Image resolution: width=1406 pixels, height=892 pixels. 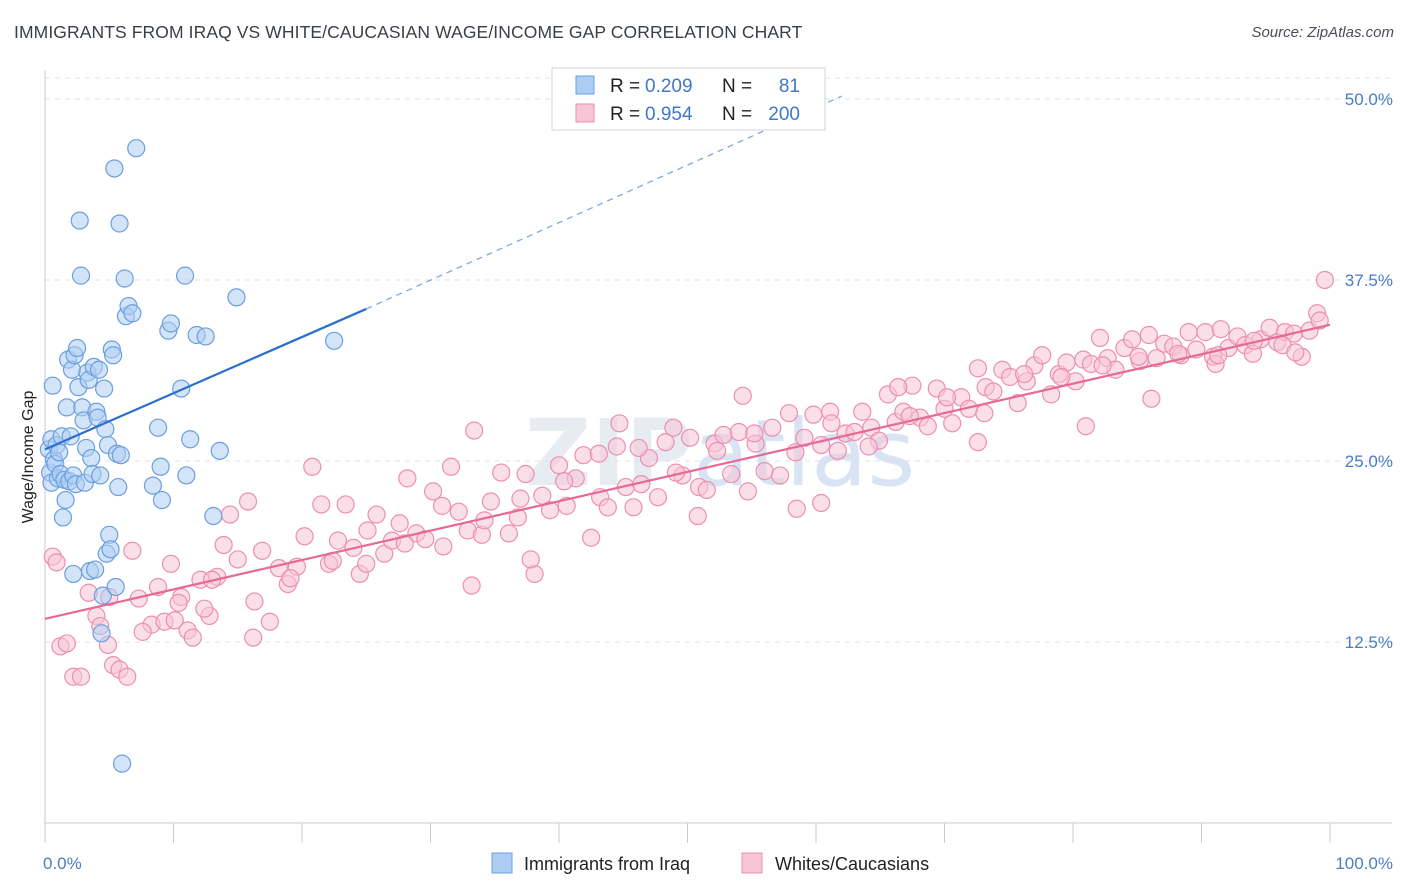 I want to click on legend-n-value-1: 81, so click(x=789, y=86).